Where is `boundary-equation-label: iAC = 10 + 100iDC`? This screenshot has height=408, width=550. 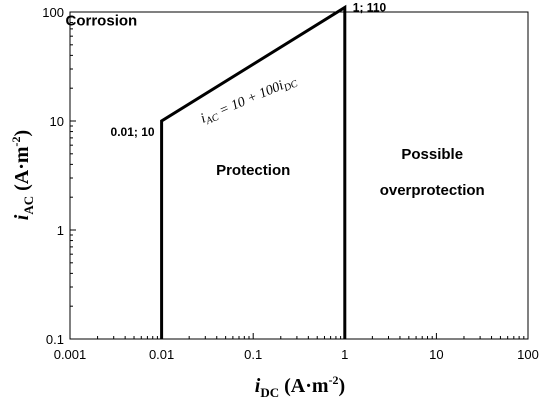 boundary-equation-label: iAC = 10 + 100iDC is located at coordinates (249, 101).